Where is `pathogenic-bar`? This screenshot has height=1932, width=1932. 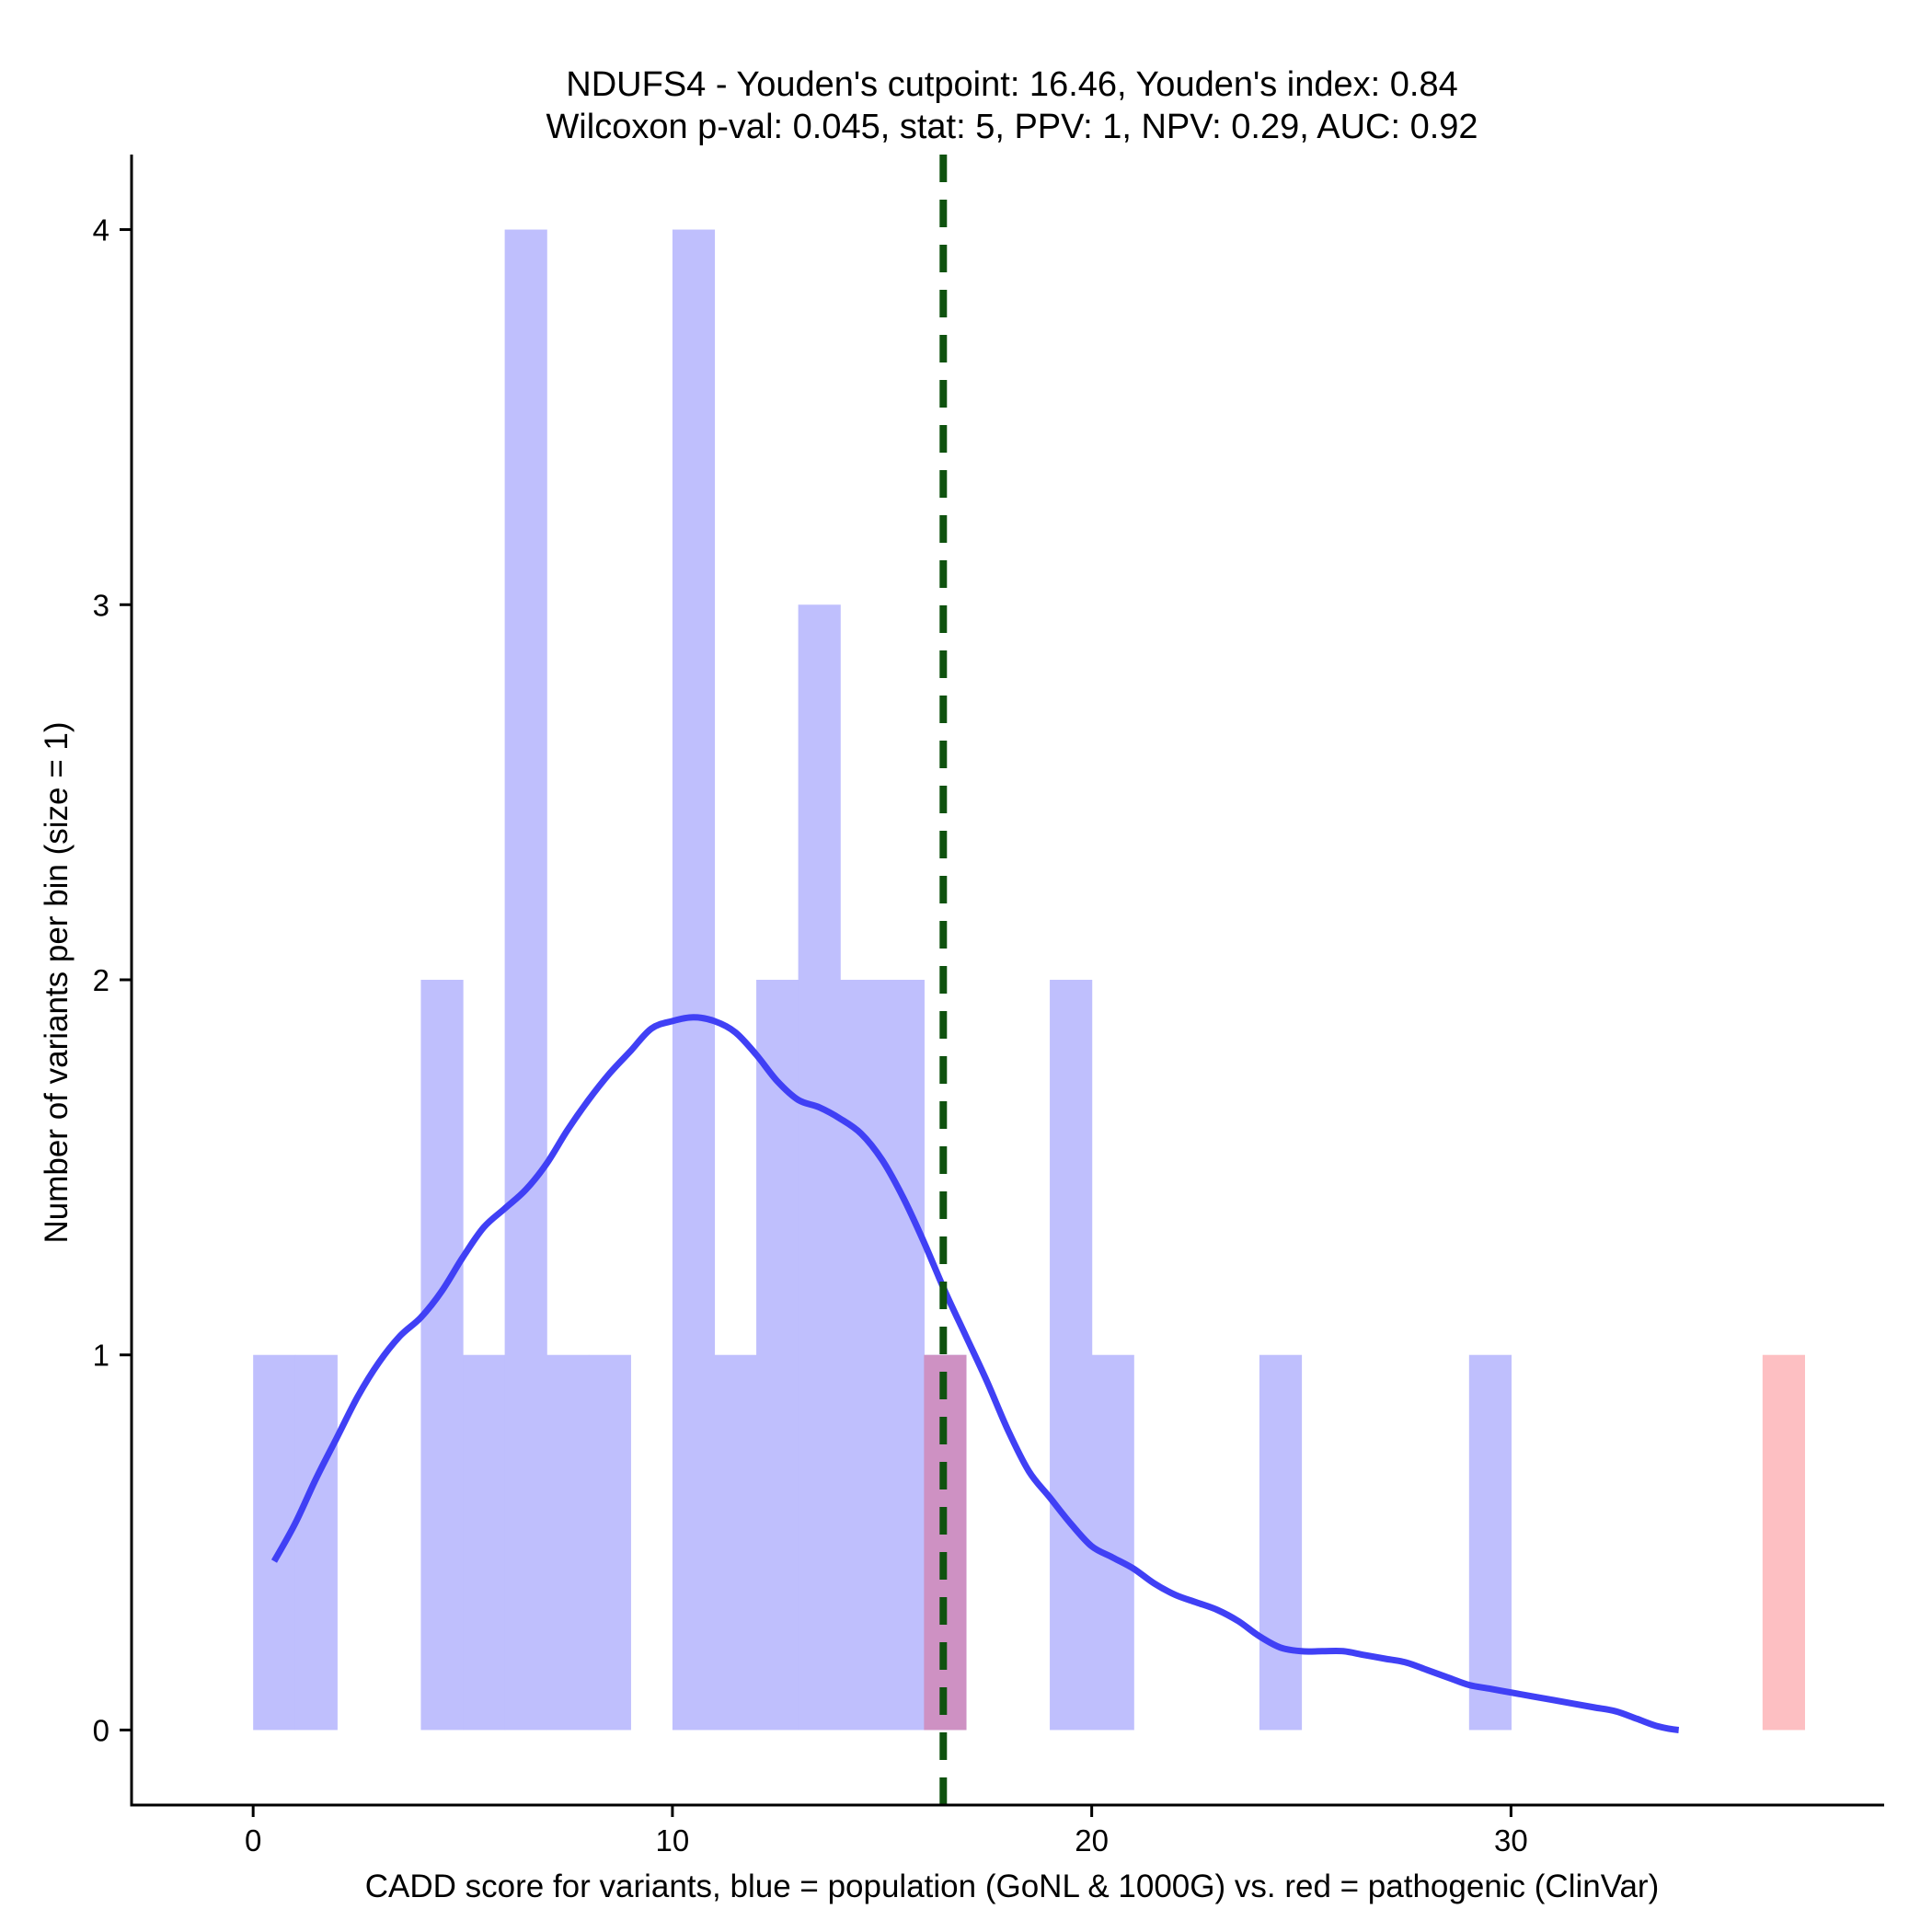 pathogenic-bar is located at coordinates (1783, 1542).